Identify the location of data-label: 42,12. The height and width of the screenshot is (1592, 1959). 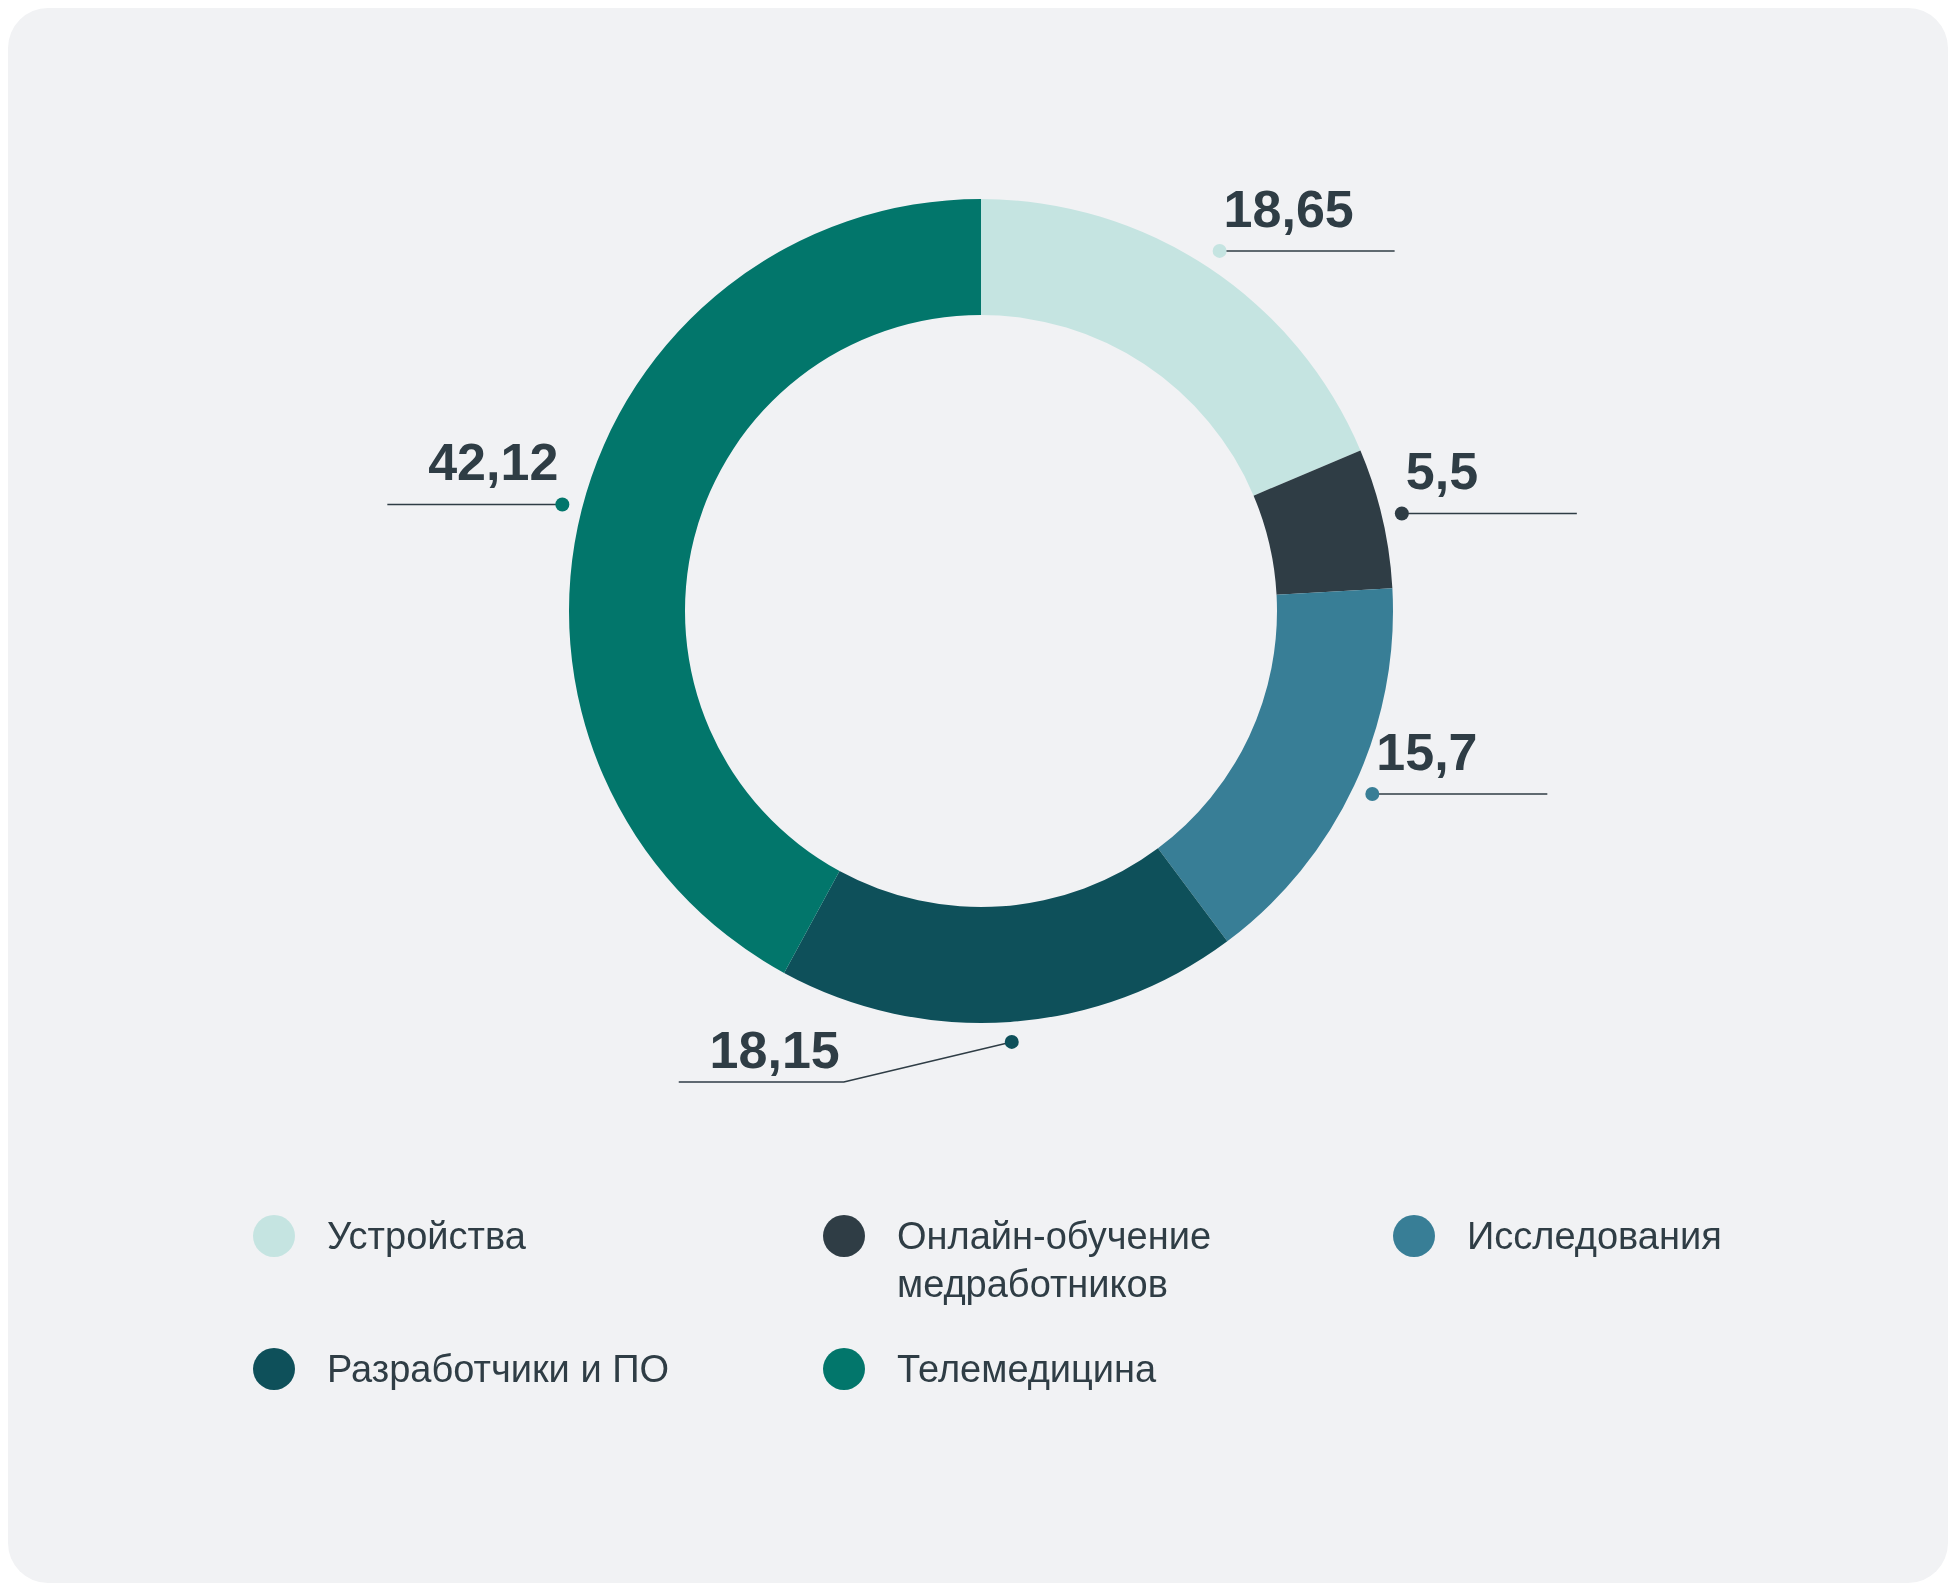
(493, 462).